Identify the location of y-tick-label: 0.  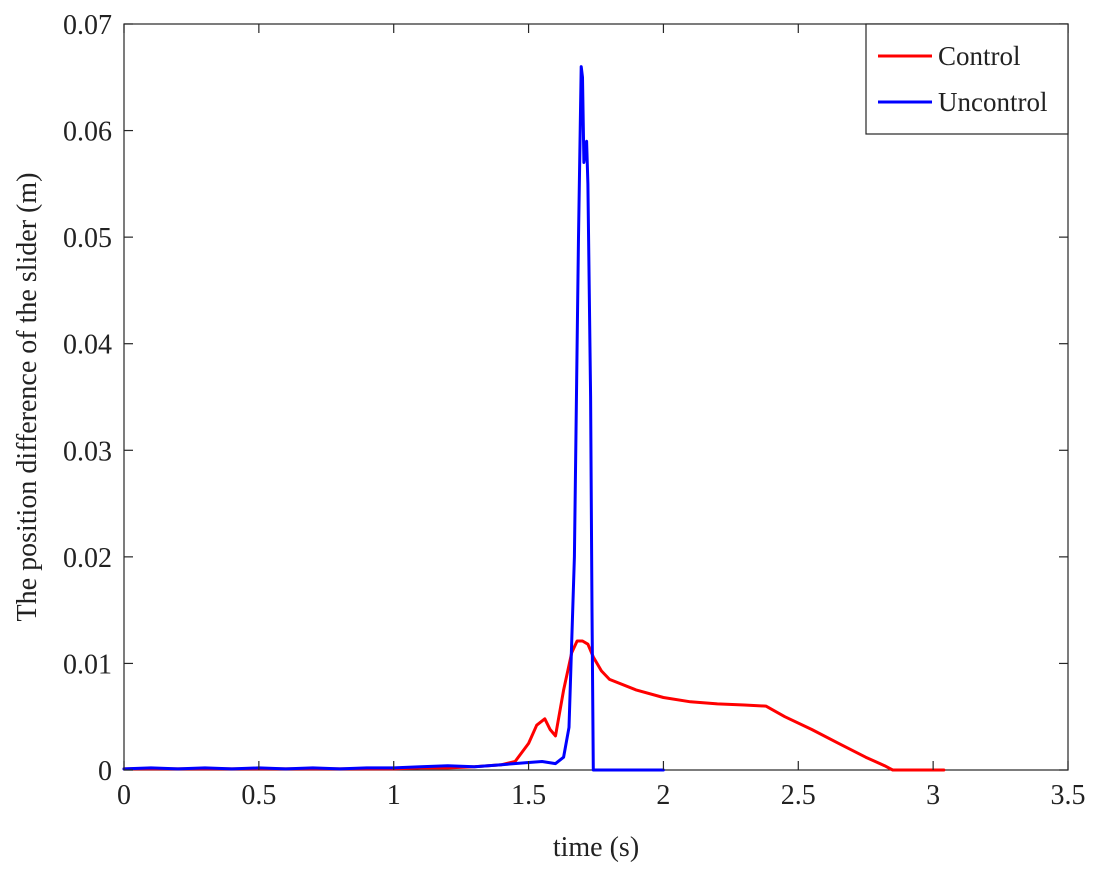
(105, 771).